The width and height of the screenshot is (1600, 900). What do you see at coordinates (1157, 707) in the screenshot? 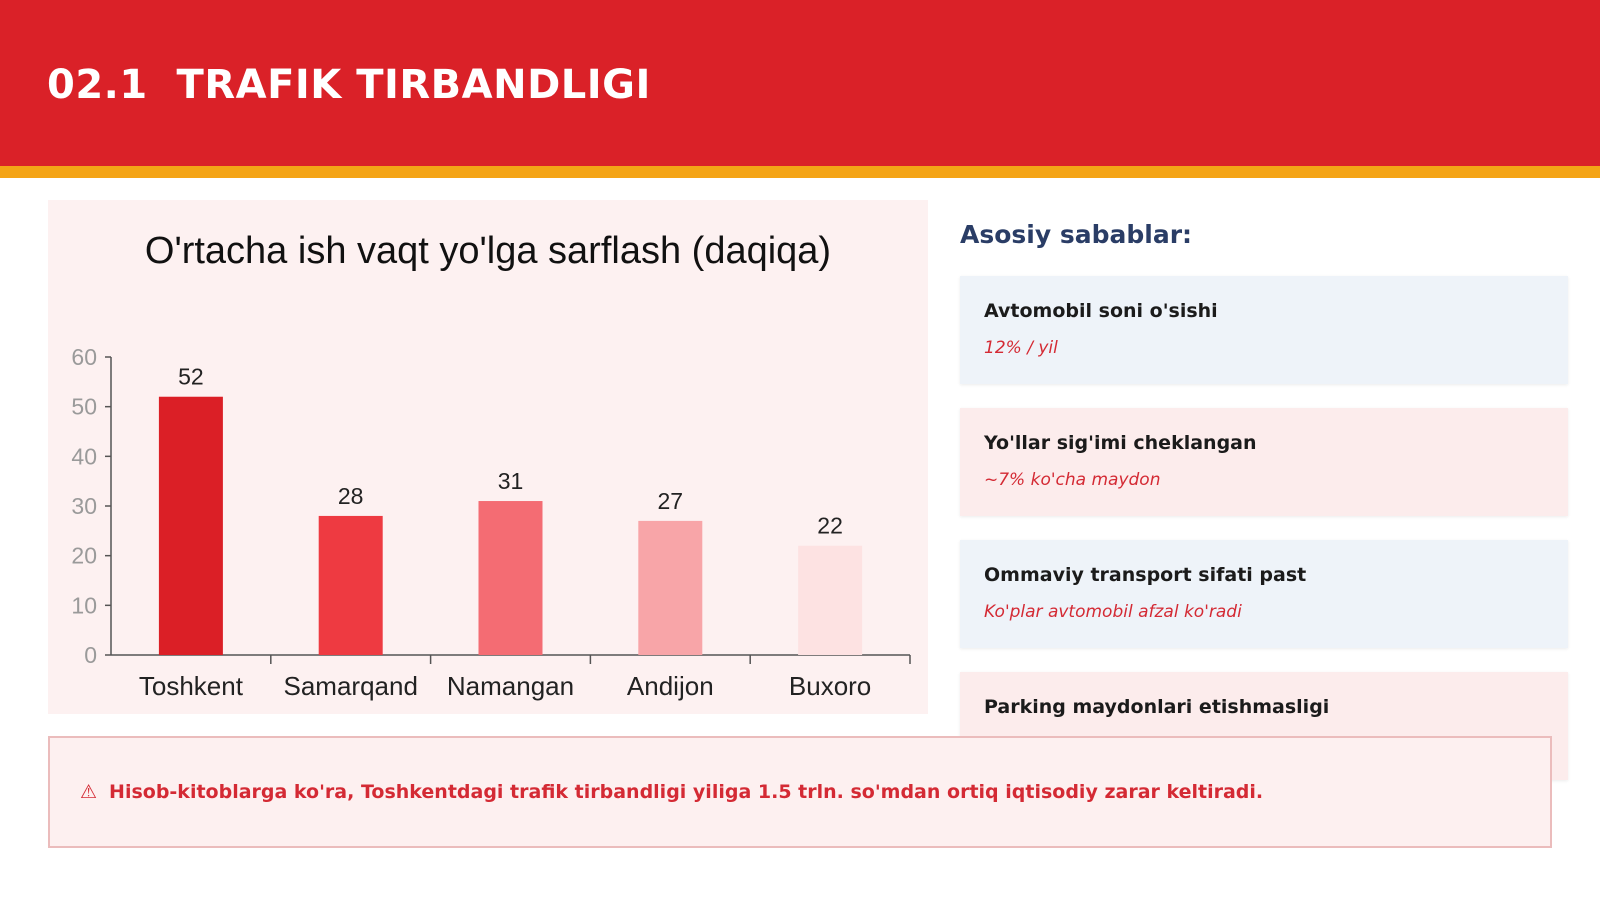
I see `cause-title: Parking maydonlari etishmasligi` at bounding box center [1157, 707].